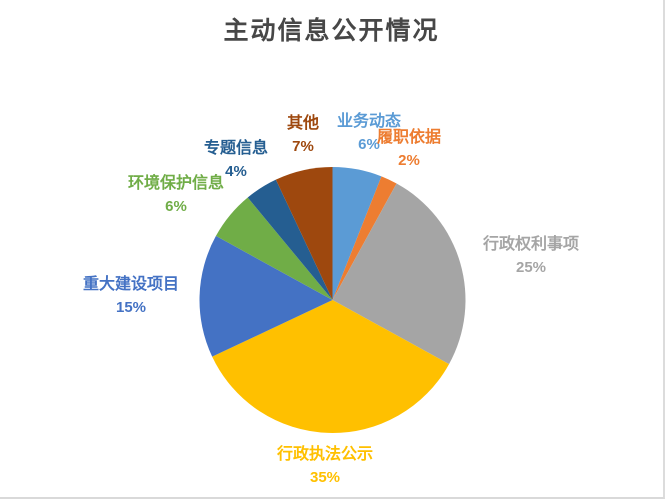 This screenshot has height=499, width=665. What do you see at coordinates (531, 256) in the screenshot?
I see `slice-label-administrative-rights: 行政权利事项 25%` at bounding box center [531, 256].